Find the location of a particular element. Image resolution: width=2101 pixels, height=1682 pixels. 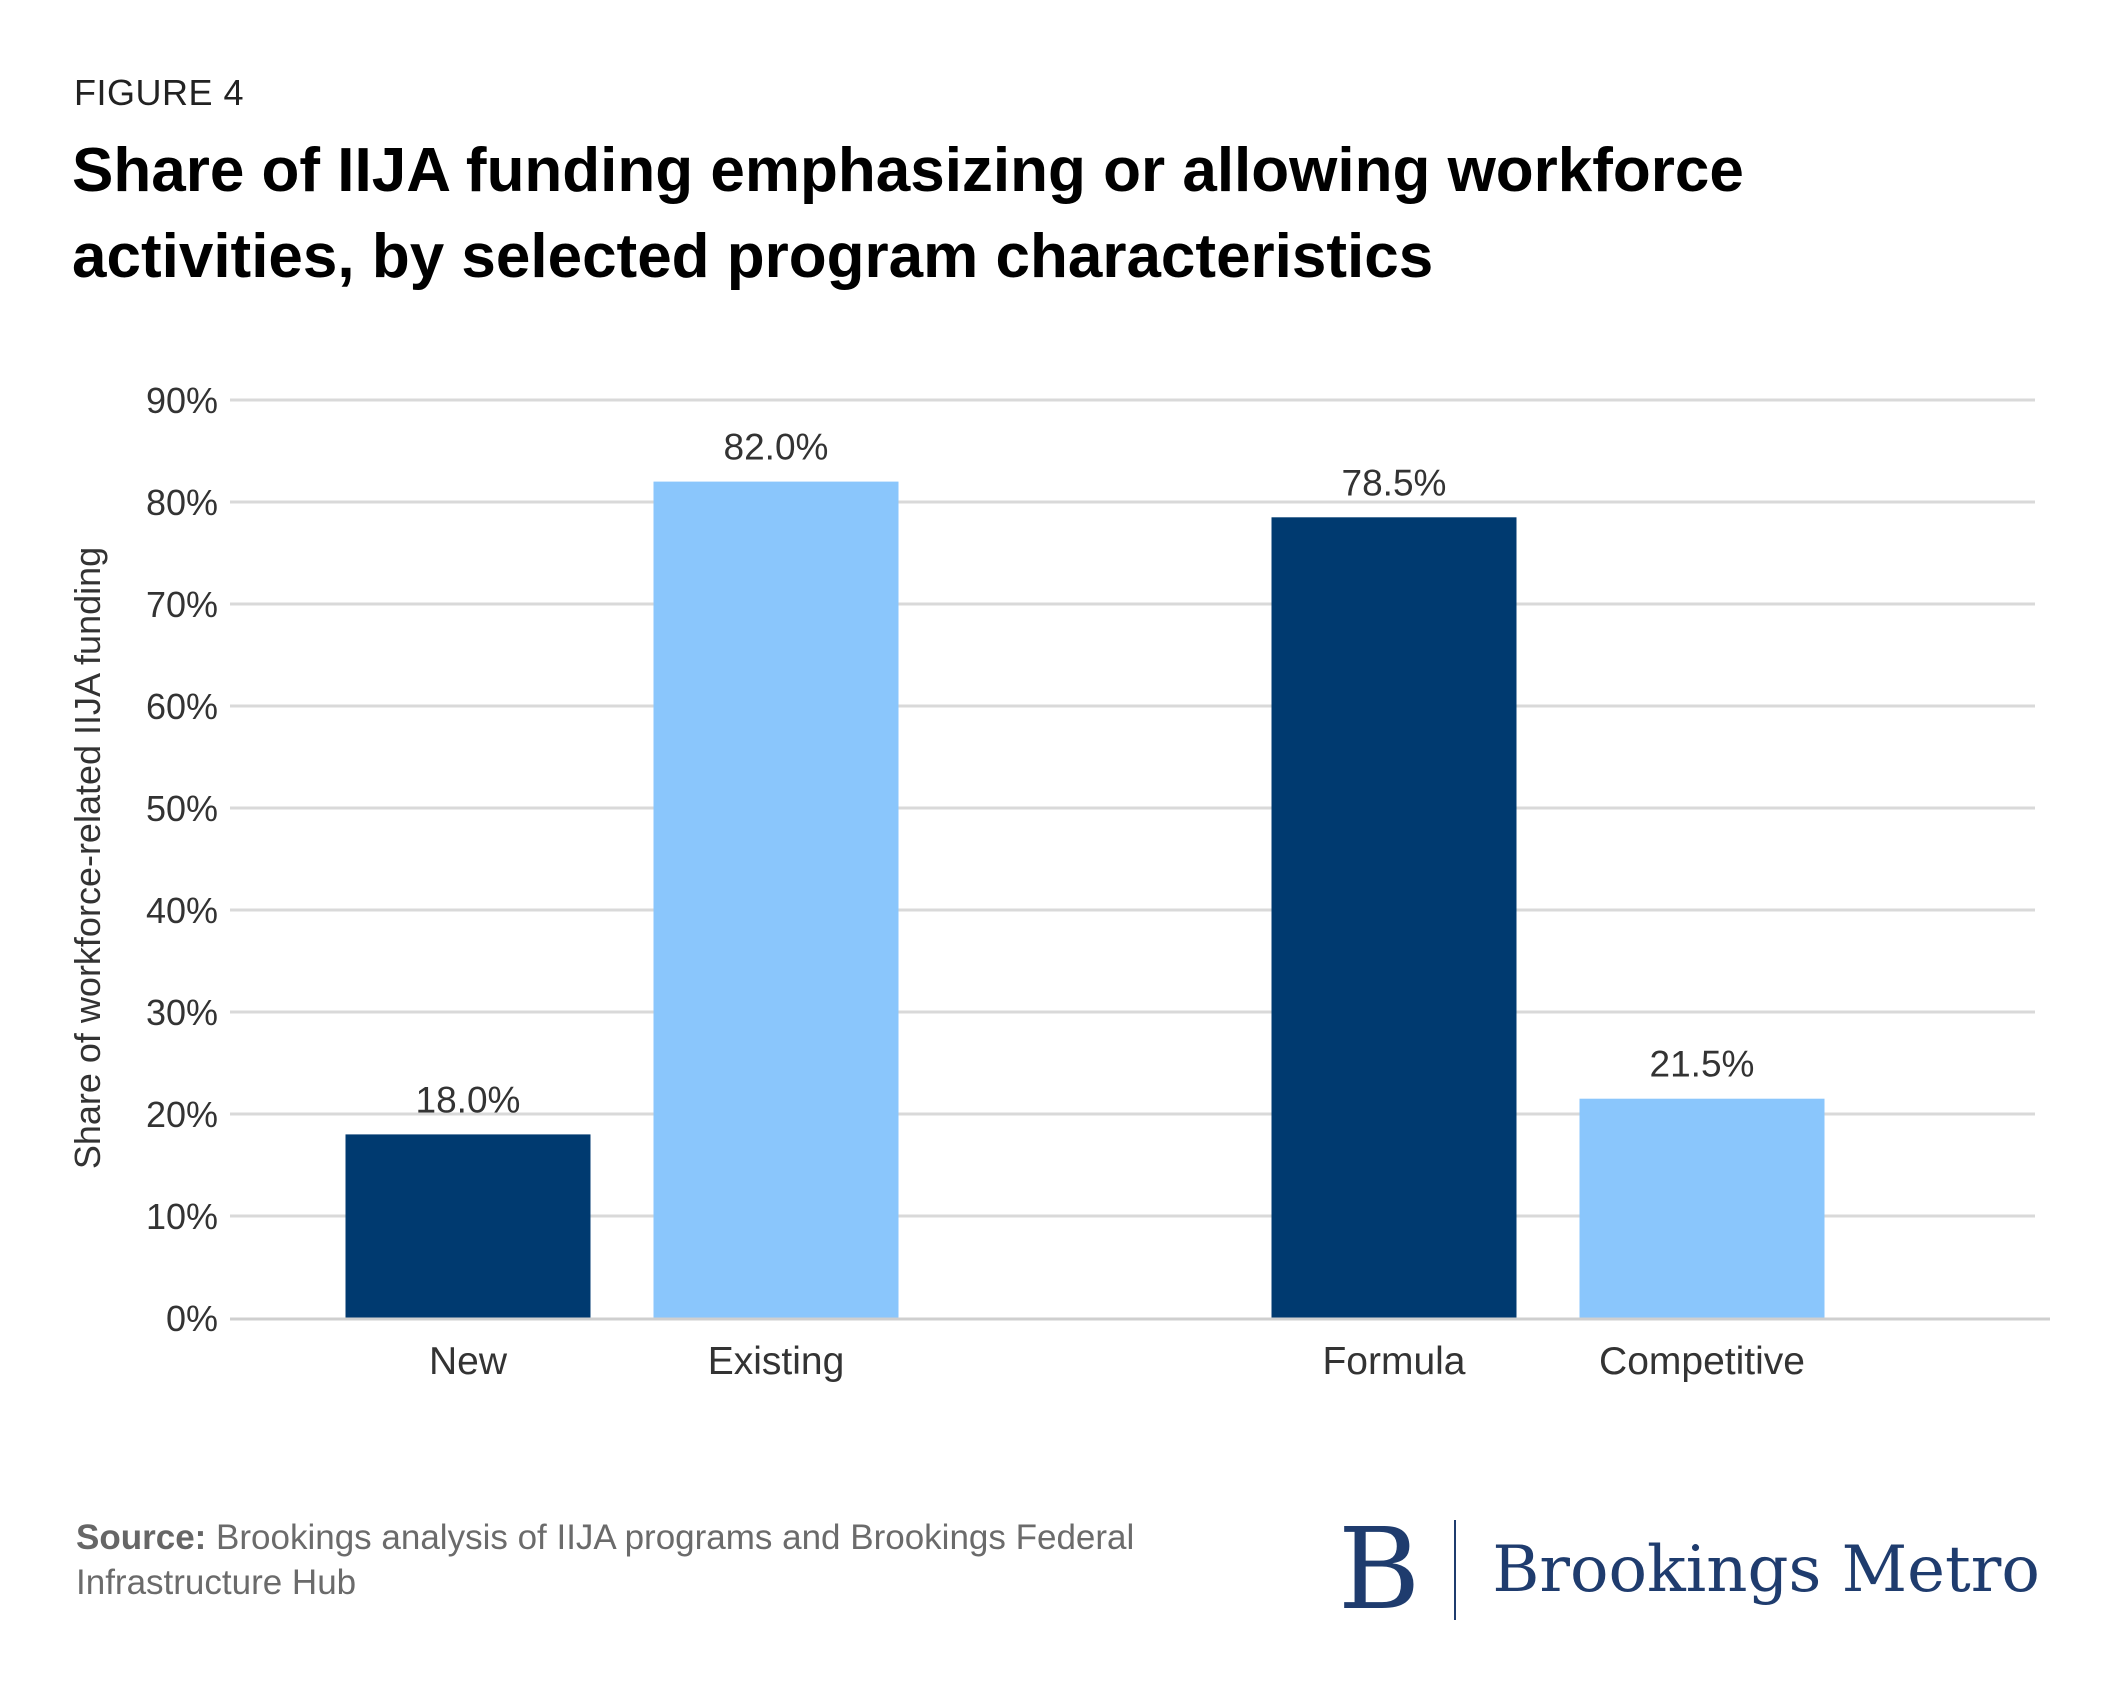

source-label: Source: is located at coordinates (141, 1537).